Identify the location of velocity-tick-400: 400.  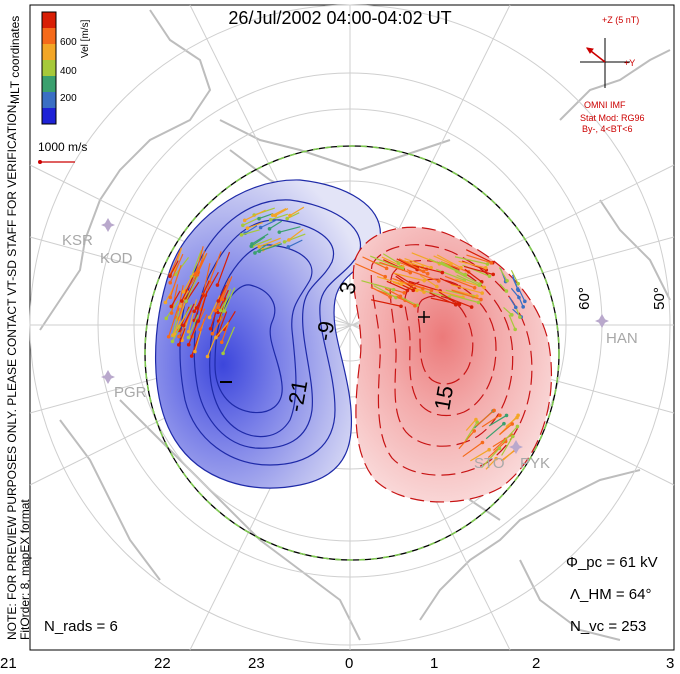
(68, 71).